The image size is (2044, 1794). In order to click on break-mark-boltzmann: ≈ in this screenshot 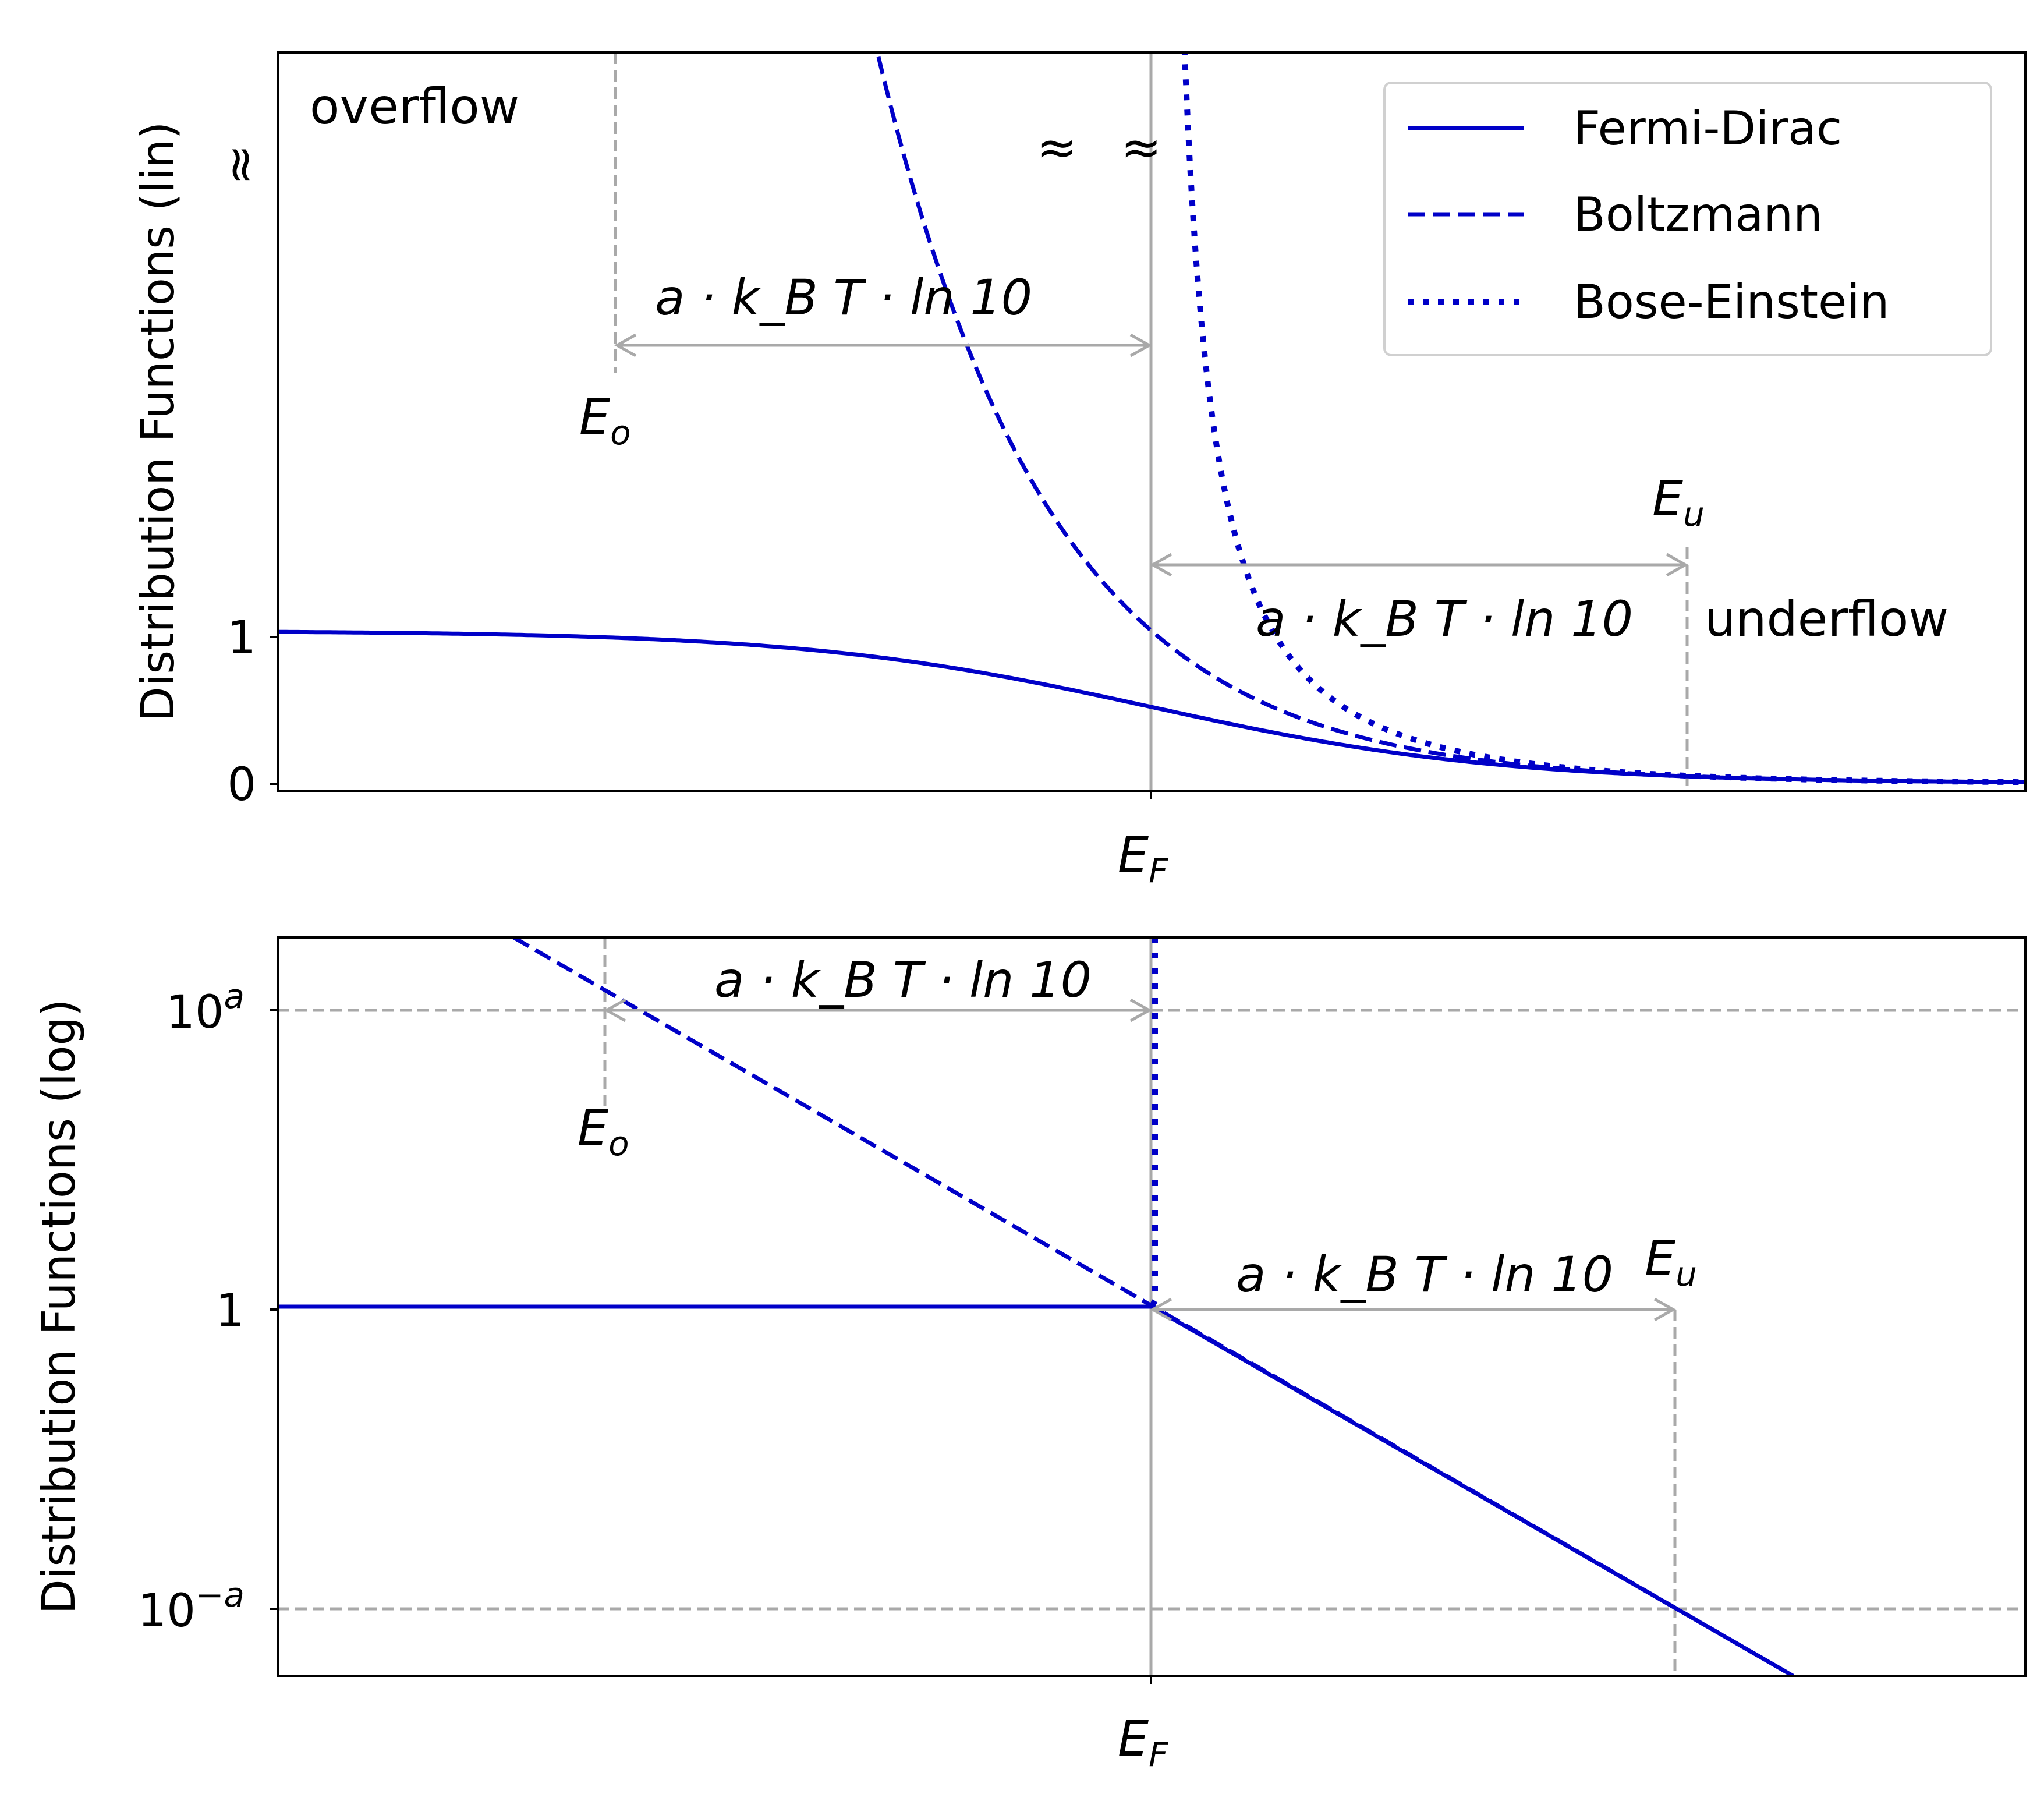, I will do `click(1056, 147)`.